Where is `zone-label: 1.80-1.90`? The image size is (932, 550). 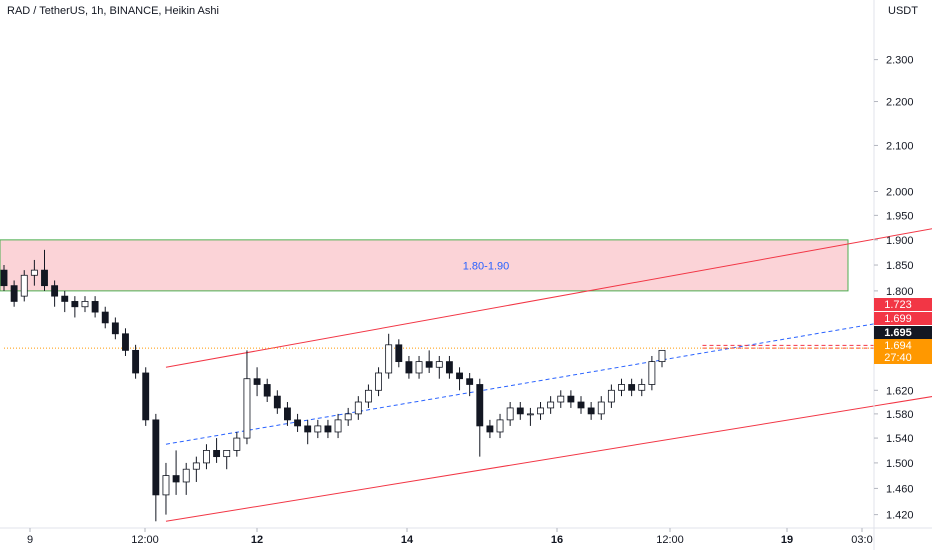
zone-label: 1.80-1.90 is located at coordinates (486, 266).